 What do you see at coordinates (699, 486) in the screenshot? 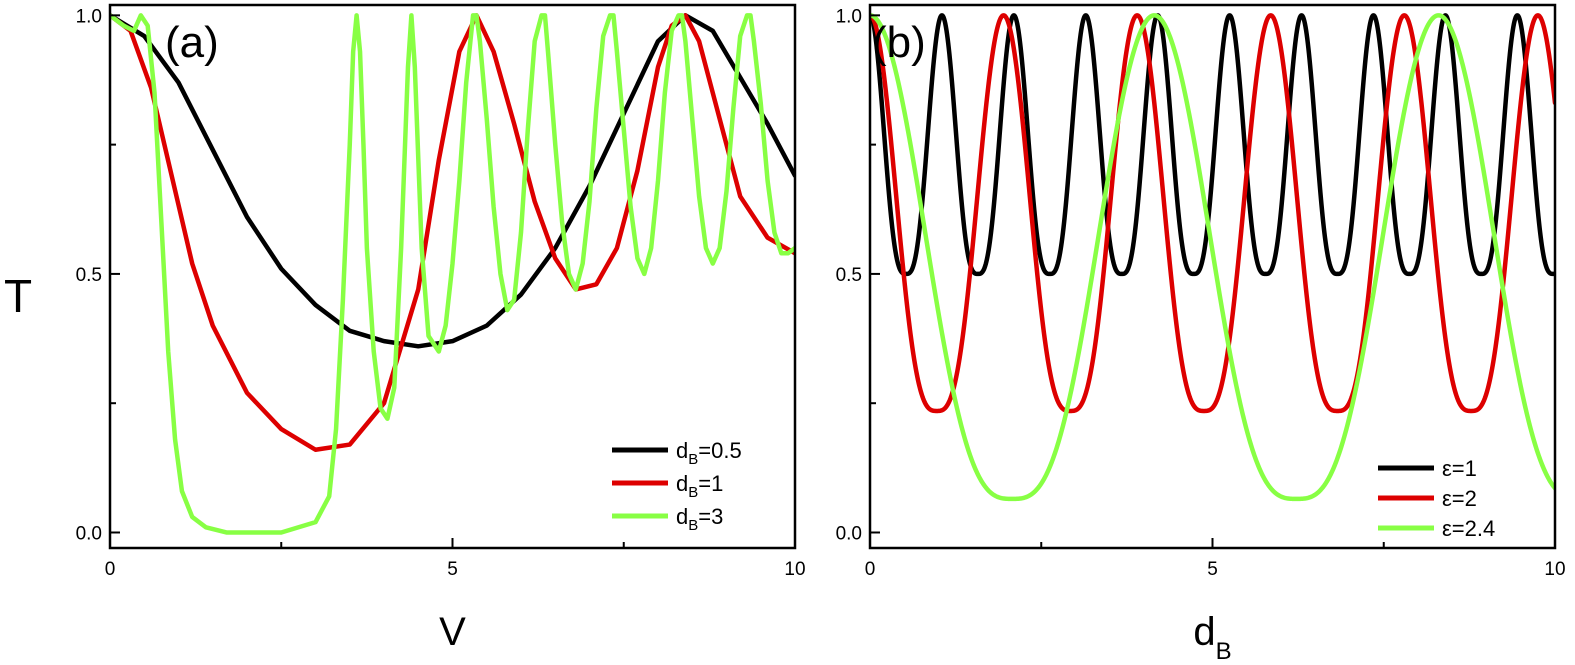
I see `legend-label: dB=1` at bounding box center [699, 486].